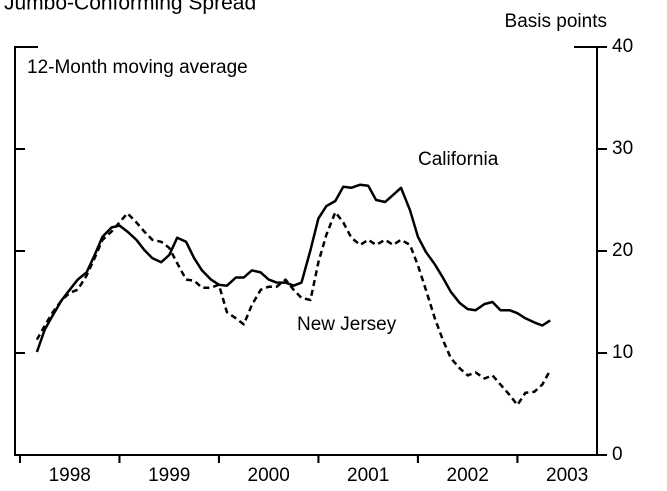 The height and width of the screenshot is (491, 667). Describe the element at coordinates (622, 250) in the screenshot. I see `y-tick-label: 20` at that location.